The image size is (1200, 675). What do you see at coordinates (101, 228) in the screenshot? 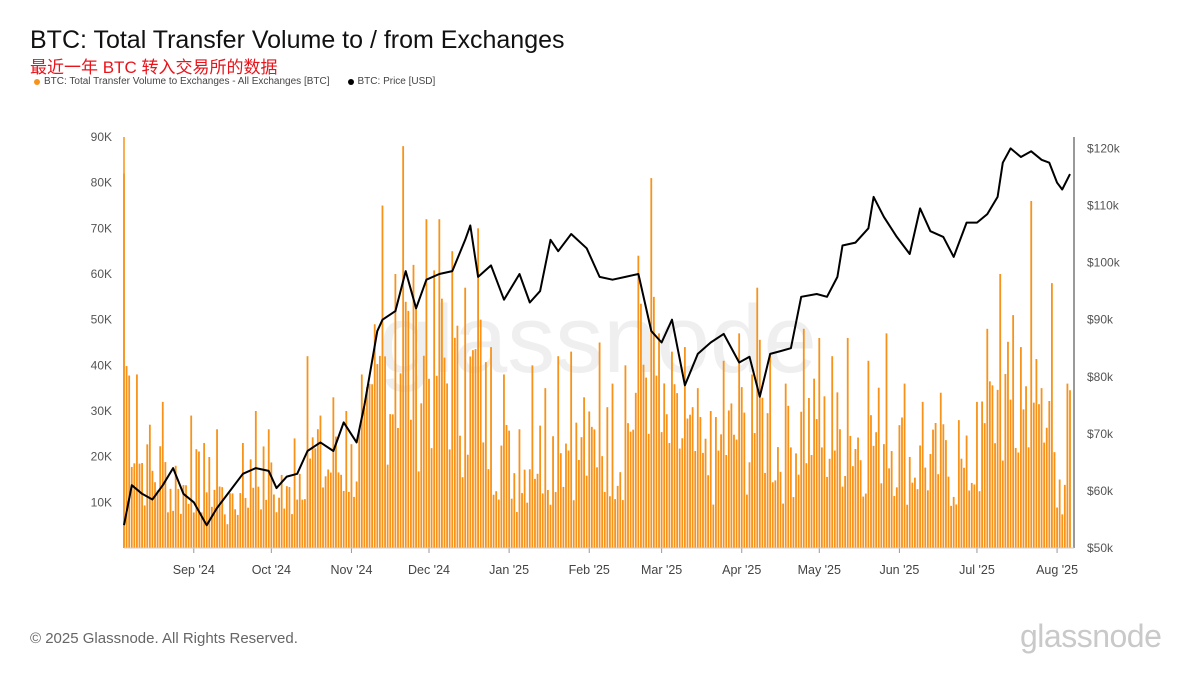
I see `left-tick-label: 70K` at bounding box center [101, 228].